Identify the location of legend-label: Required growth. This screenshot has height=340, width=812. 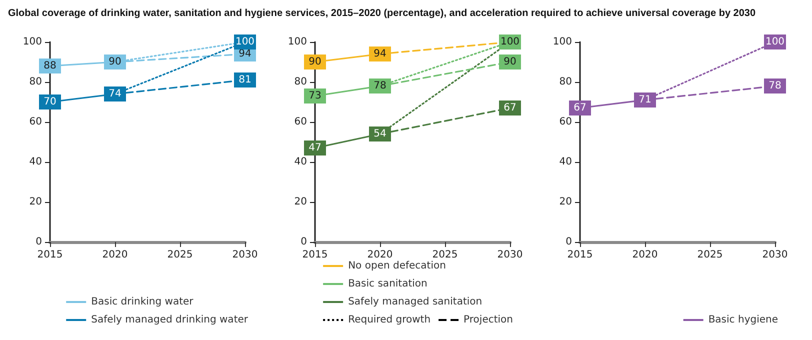
(389, 320).